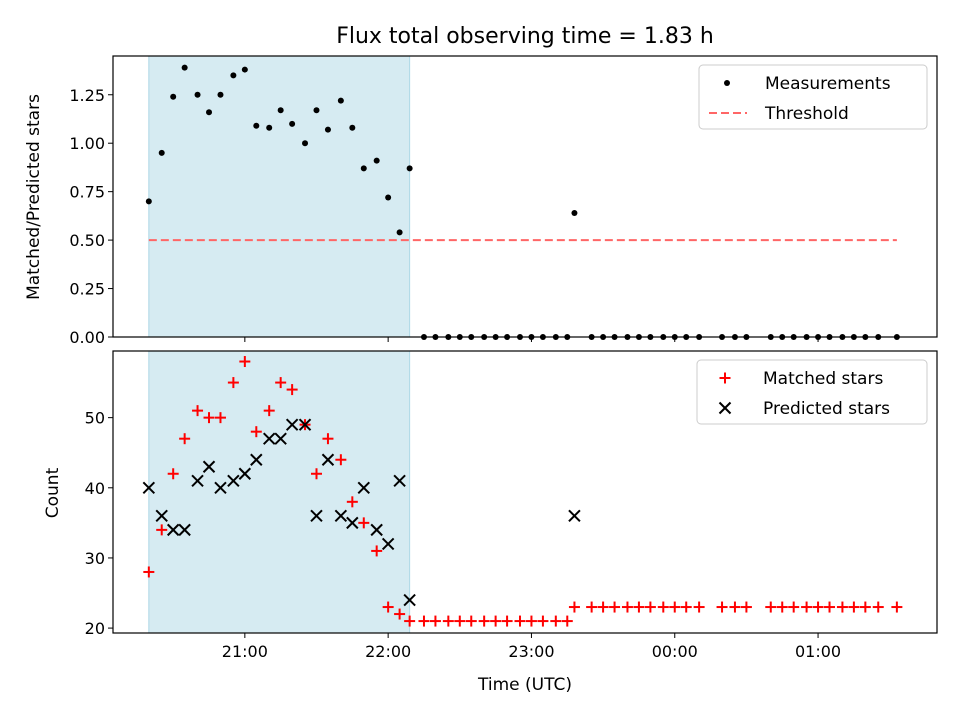 Image resolution: width=960 pixels, height=720 pixels. I want to click on y-tick-label: 30, so click(95, 558).